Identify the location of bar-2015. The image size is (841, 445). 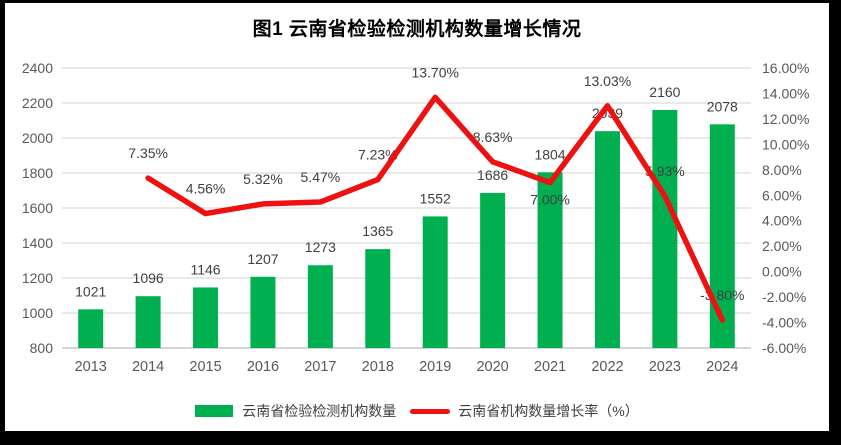
(206, 317).